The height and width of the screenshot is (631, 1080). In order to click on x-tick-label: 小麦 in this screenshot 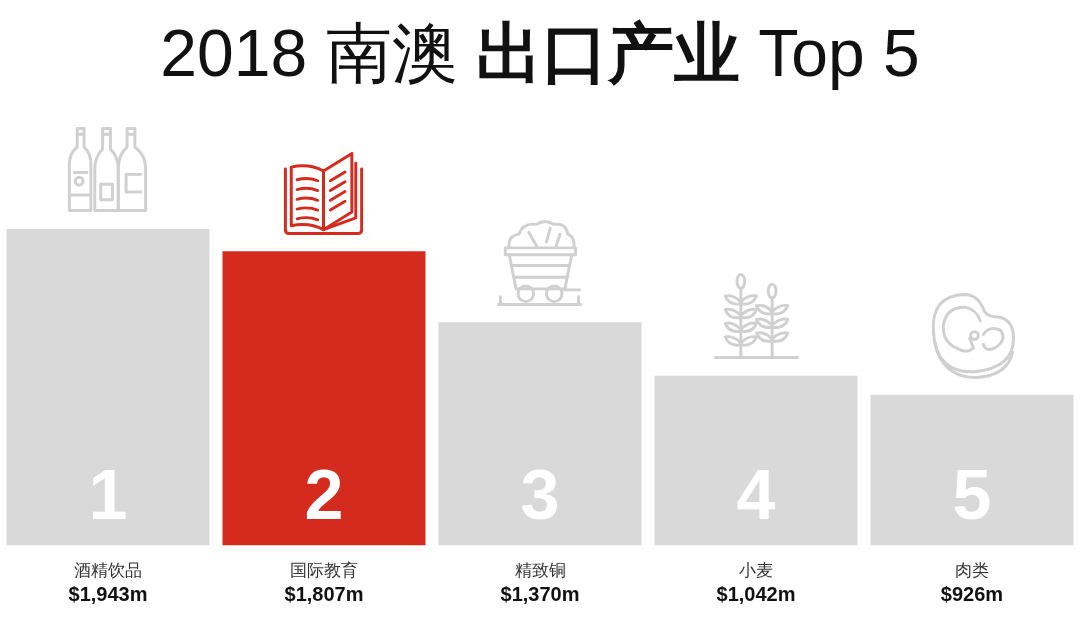, I will do `click(756, 571)`.